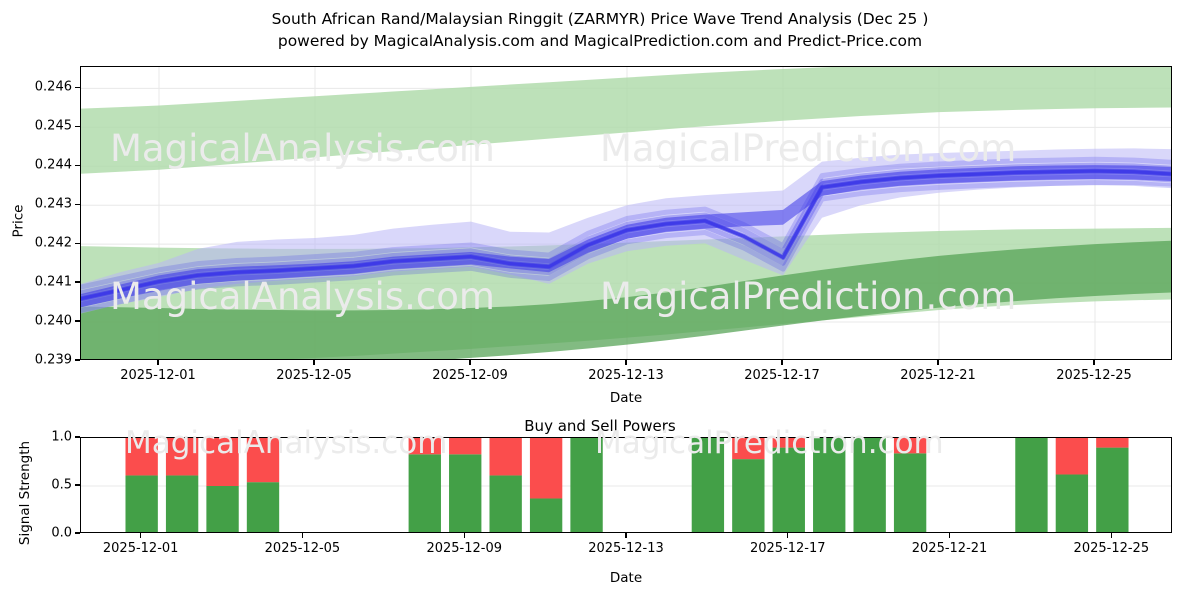  I want to click on x-tick-label-main: 2025-12-09, so click(470, 375).